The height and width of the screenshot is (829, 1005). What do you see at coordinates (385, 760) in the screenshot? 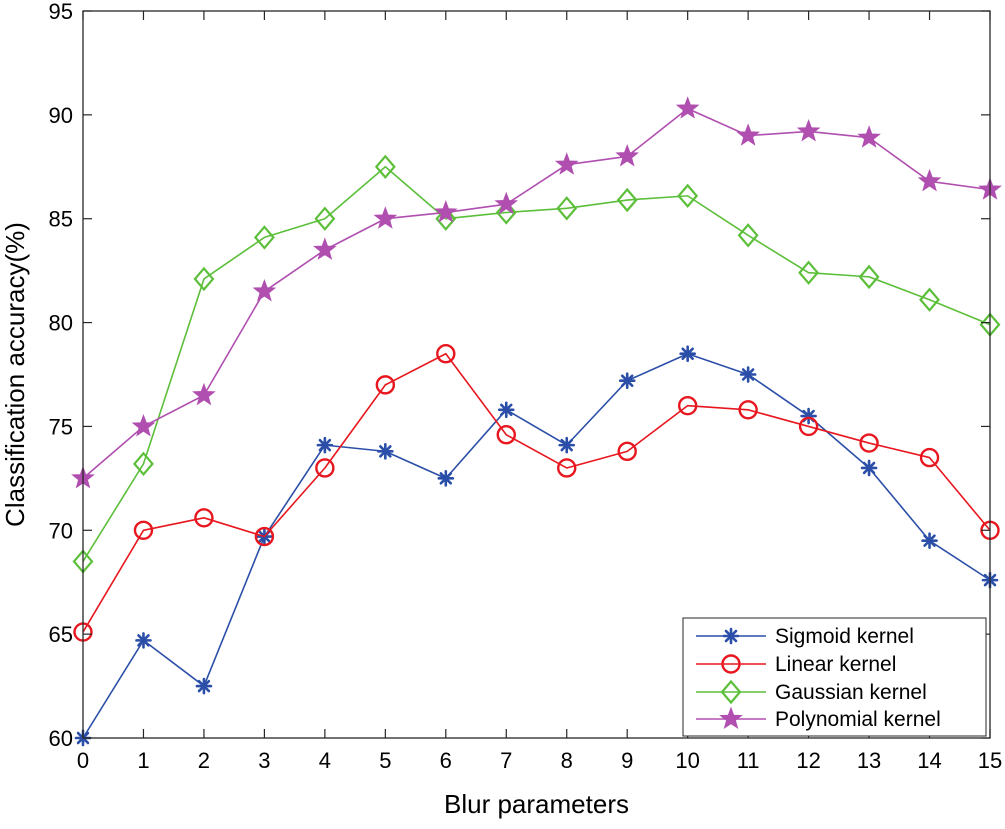
I see `x-tick-label: 5` at bounding box center [385, 760].